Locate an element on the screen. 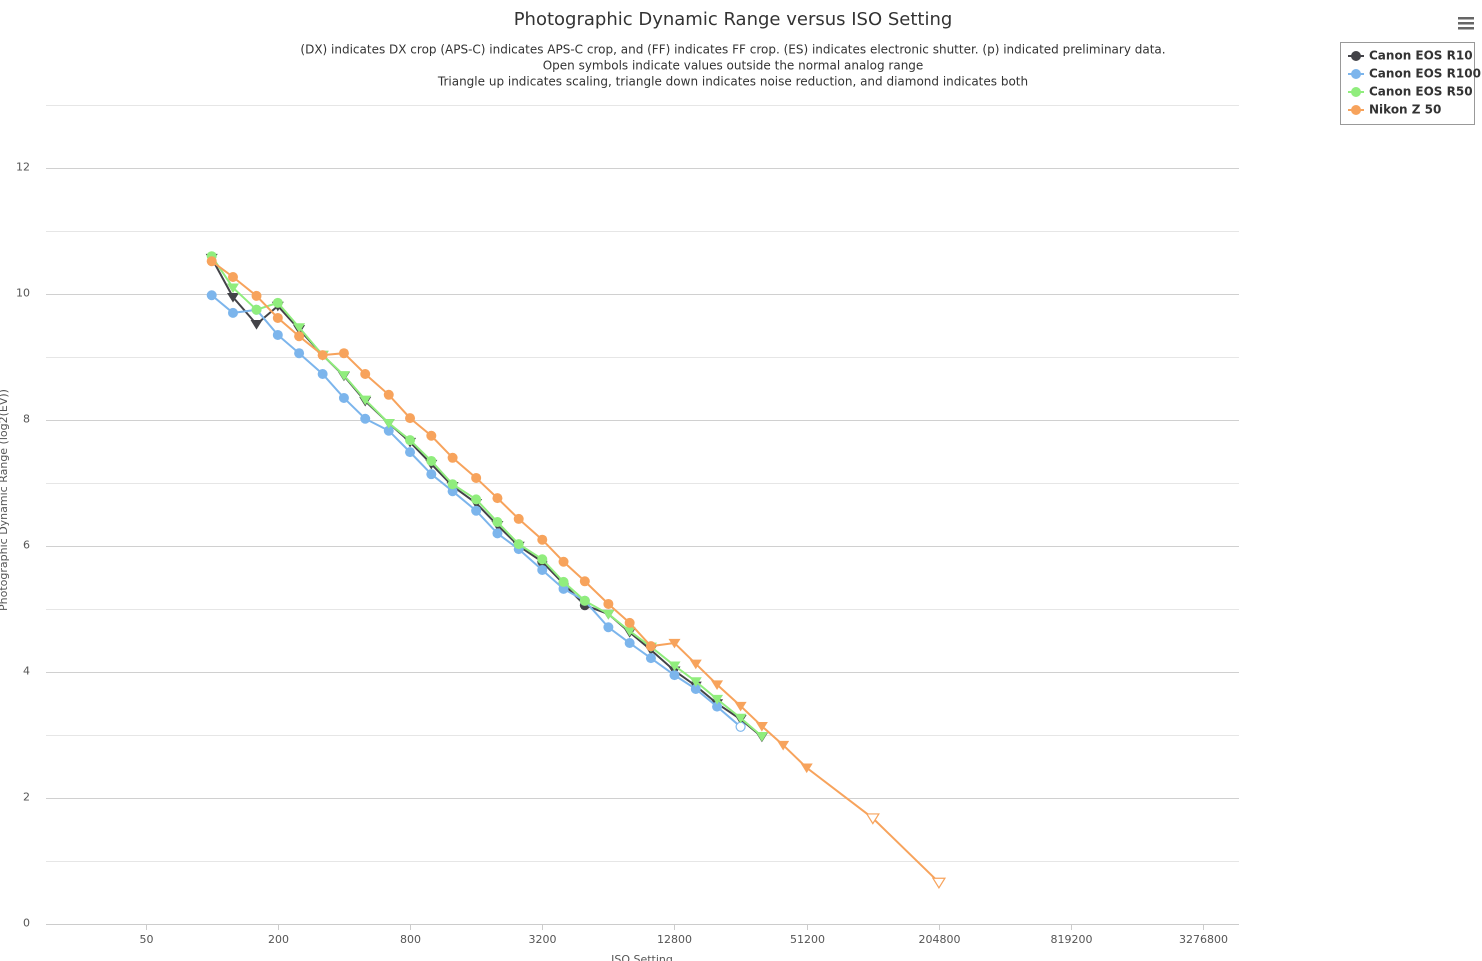  x-tick-label: 204800 is located at coordinates (940, 939).